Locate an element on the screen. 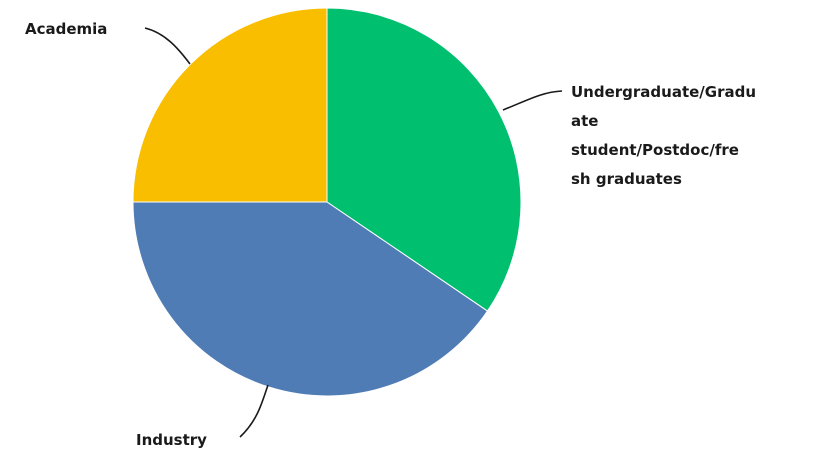 The image size is (823, 453). leader-line-students is located at coordinates (532, 100).